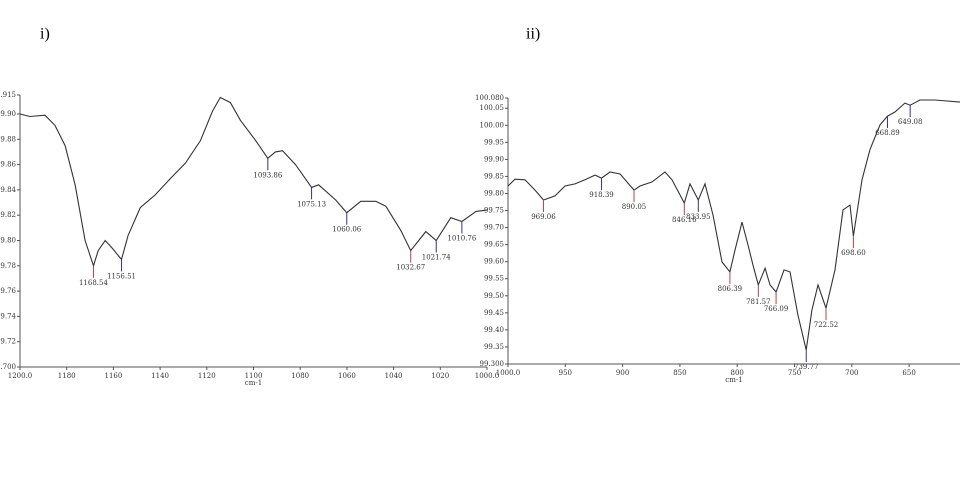  What do you see at coordinates (908, 373) in the screenshot?
I see `x-tick-label: 650` at bounding box center [908, 373].